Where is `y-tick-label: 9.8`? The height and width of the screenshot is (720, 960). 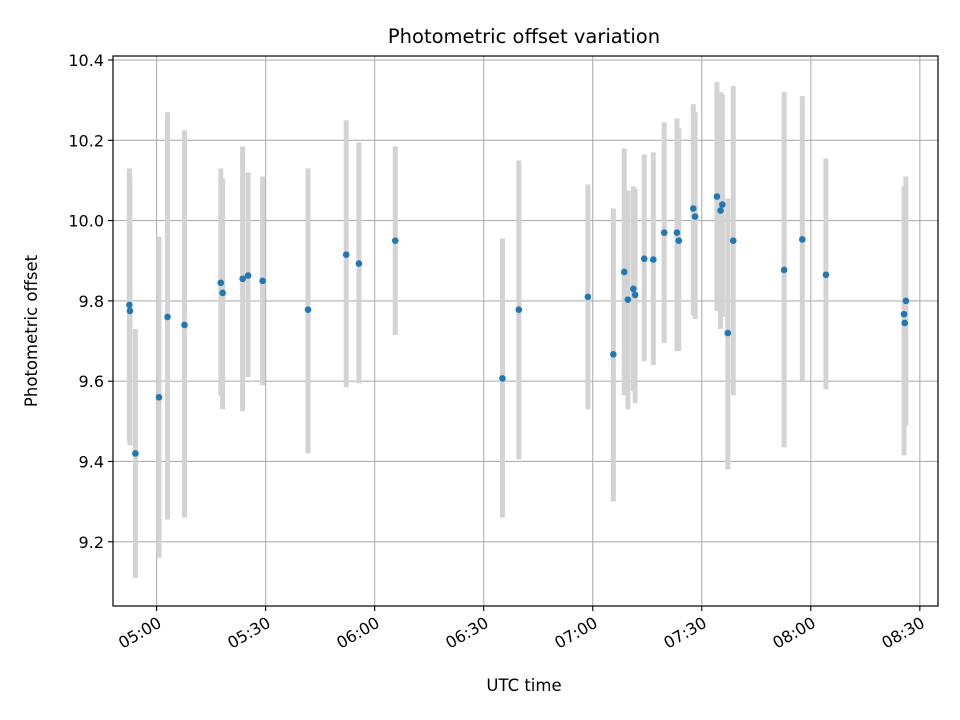 y-tick-label: 9.8 is located at coordinates (91, 301).